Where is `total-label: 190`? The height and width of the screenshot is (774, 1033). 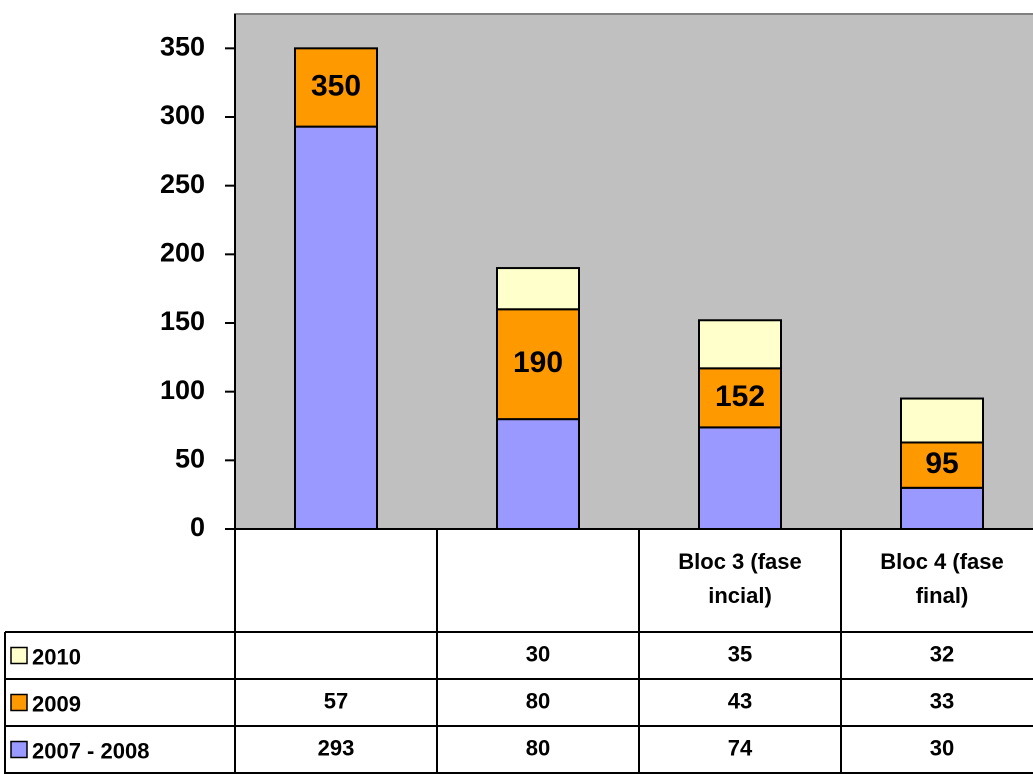
total-label: 190 is located at coordinates (538, 362).